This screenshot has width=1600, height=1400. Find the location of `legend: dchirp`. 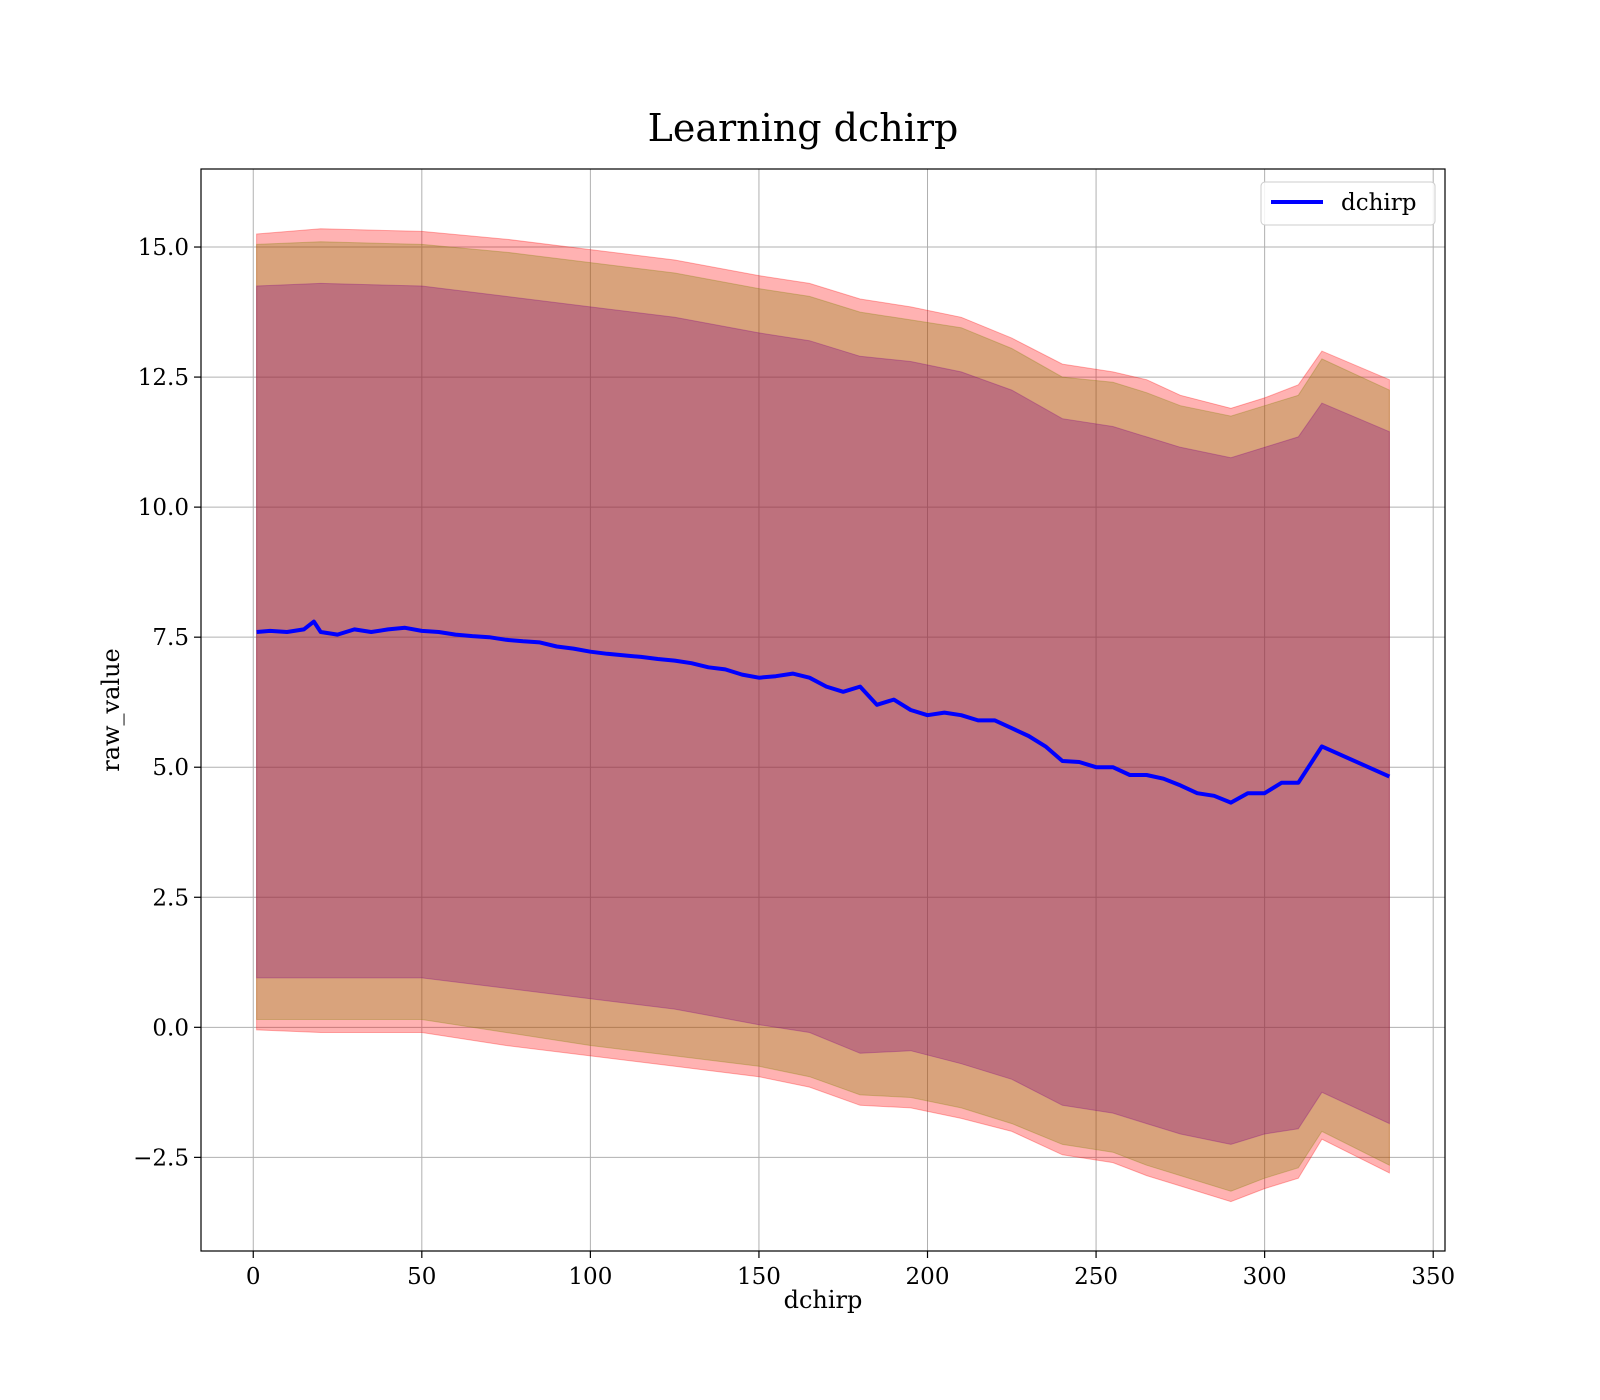

legend: dchirp is located at coordinates (1348, 203).